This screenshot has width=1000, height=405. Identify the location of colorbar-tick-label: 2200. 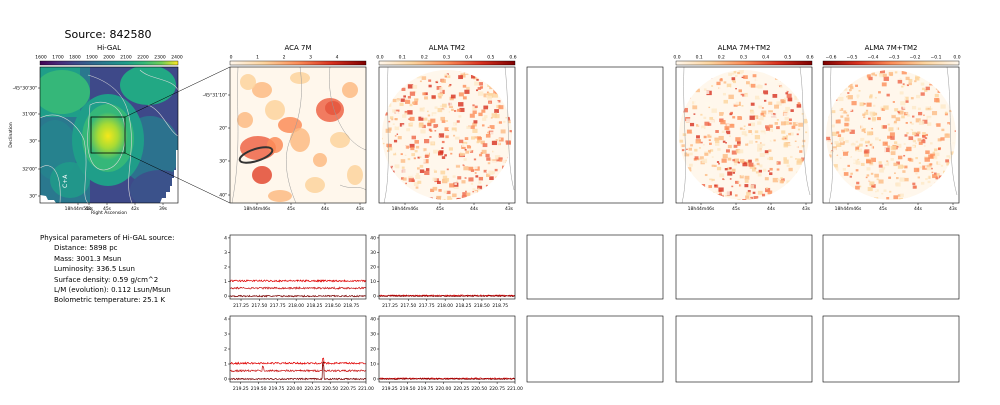
(143, 58).